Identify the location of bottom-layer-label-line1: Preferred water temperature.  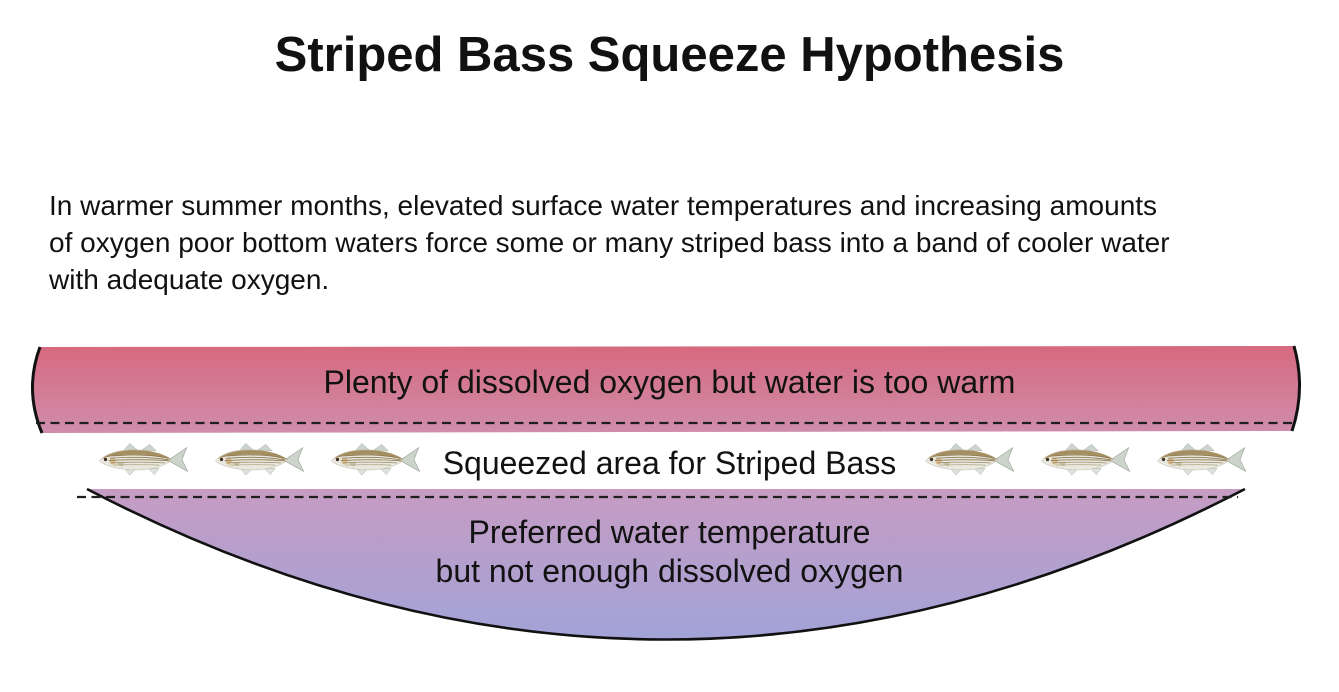
(669, 532).